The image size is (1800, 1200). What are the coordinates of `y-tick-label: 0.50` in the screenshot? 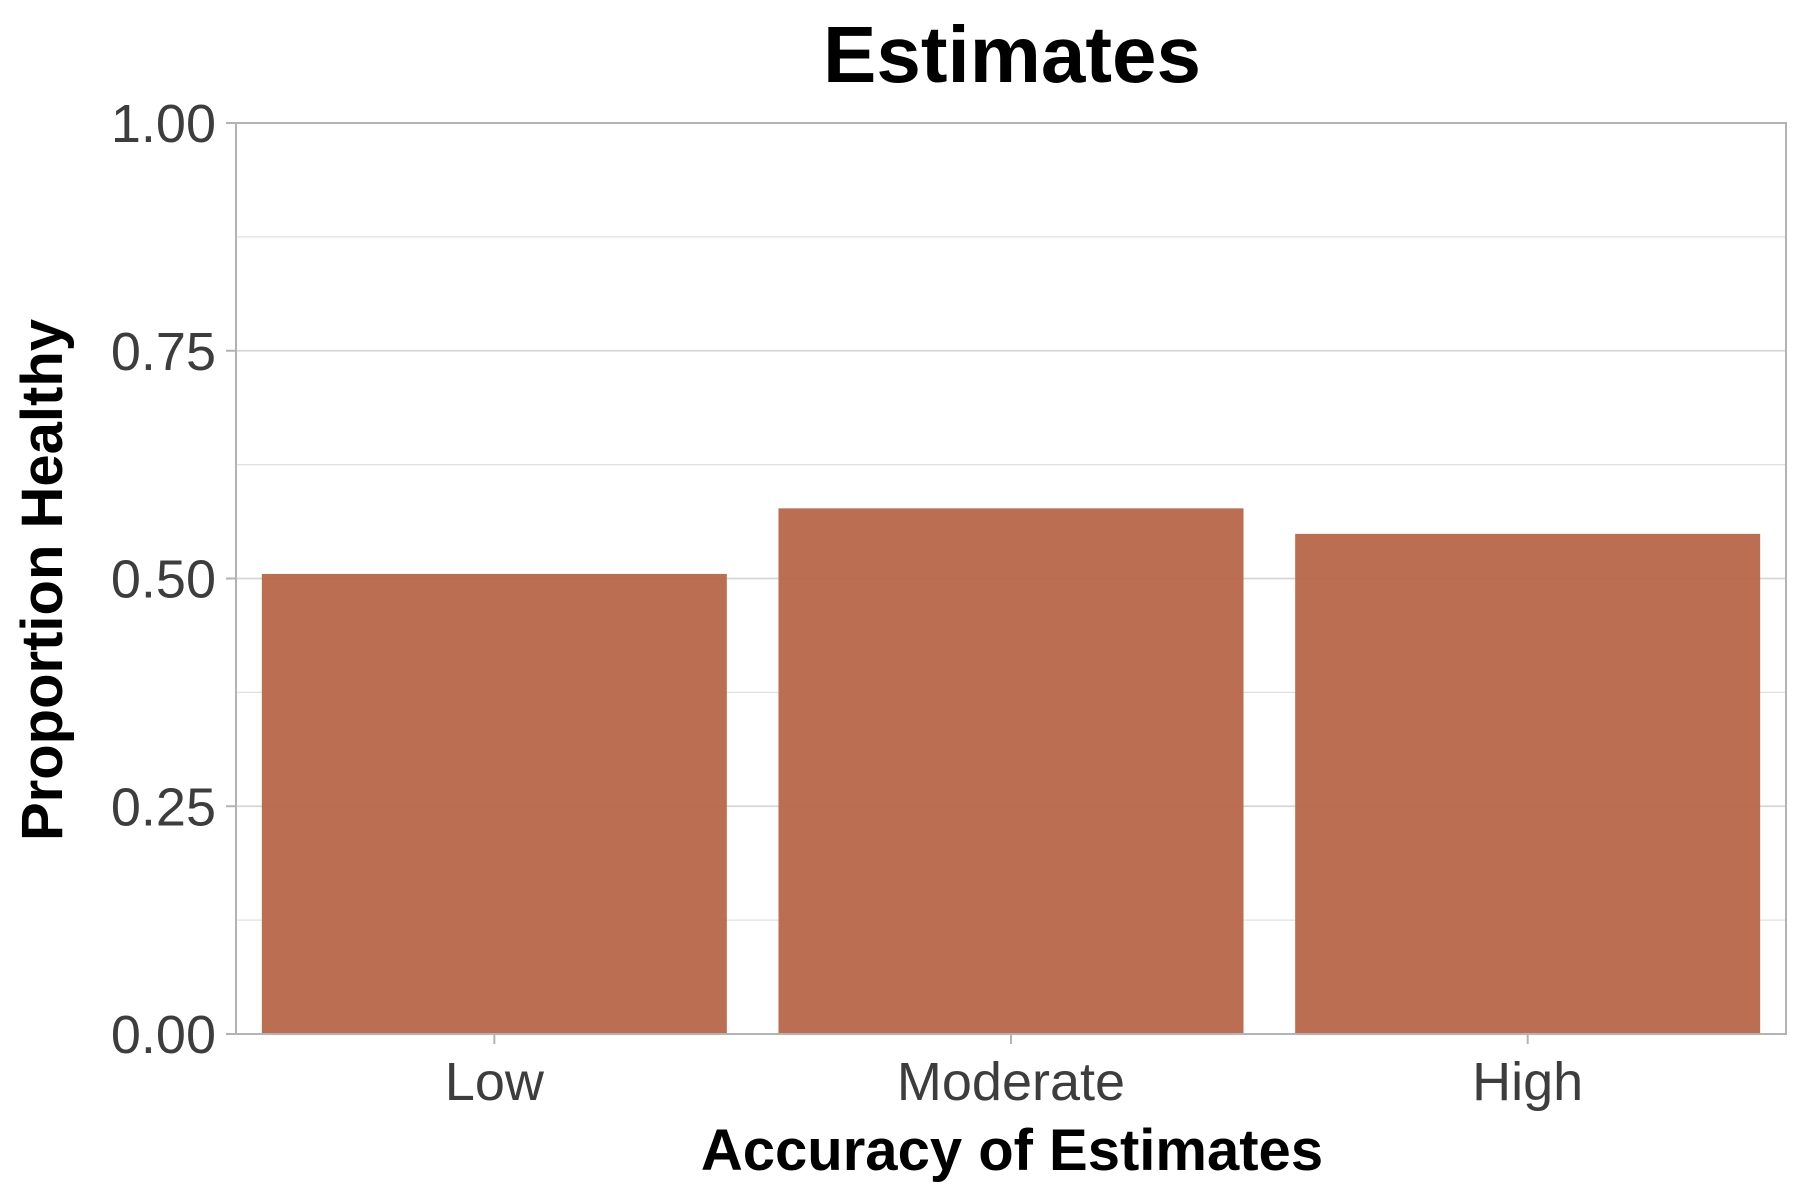 It's located at (163, 580).